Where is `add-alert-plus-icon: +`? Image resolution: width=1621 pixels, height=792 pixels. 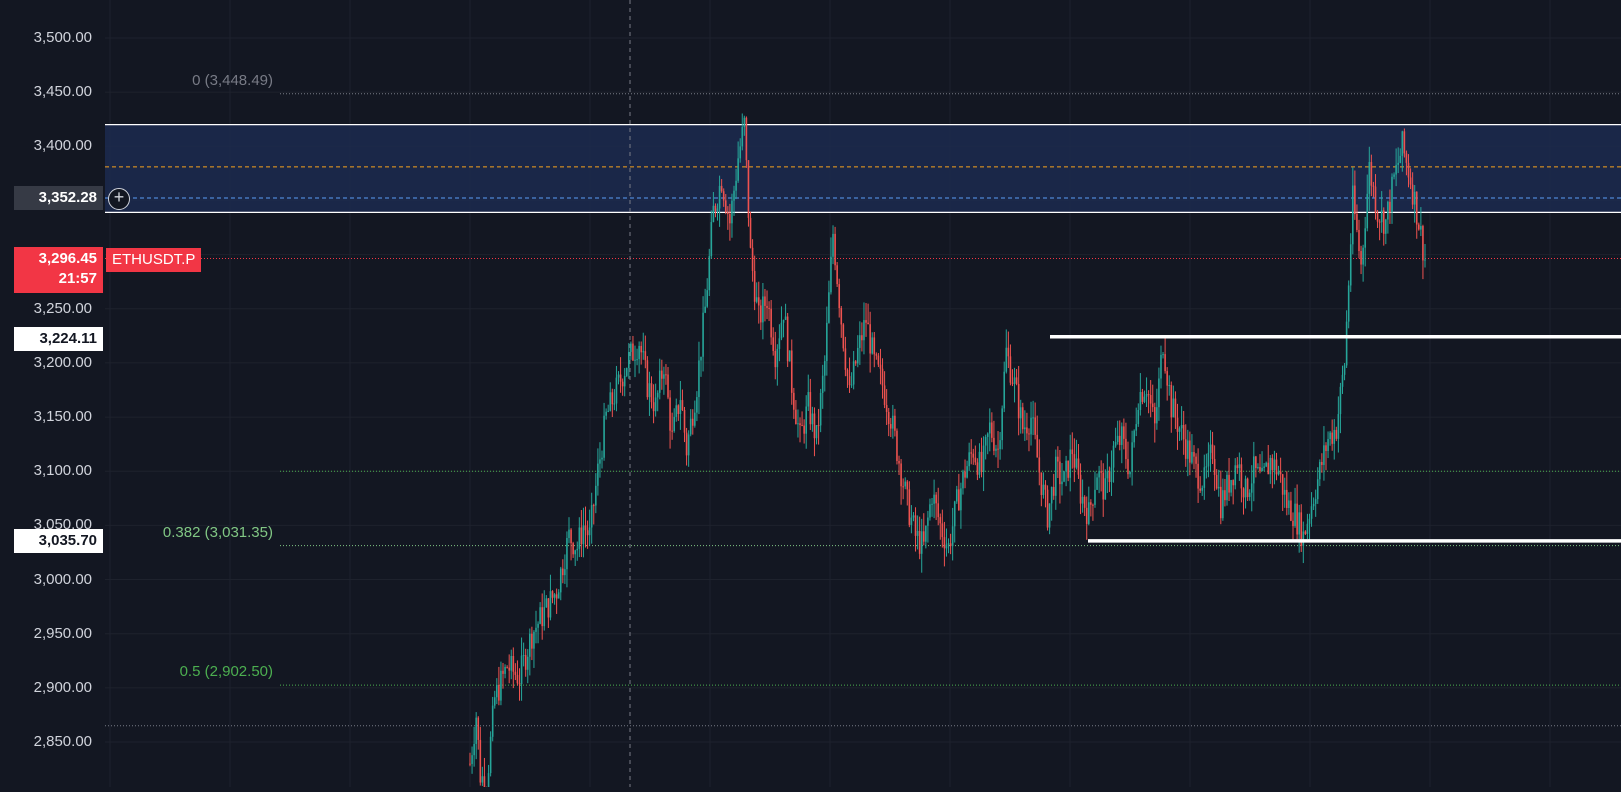 add-alert-plus-icon: + is located at coordinates (119, 199).